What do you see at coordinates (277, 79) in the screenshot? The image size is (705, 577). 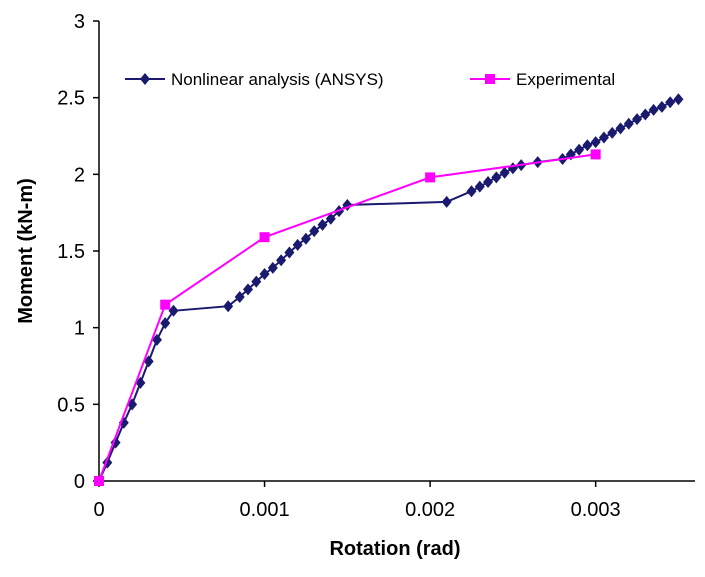 I see `legend-label: Nonlinear analysis (ANSYS)` at bounding box center [277, 79].